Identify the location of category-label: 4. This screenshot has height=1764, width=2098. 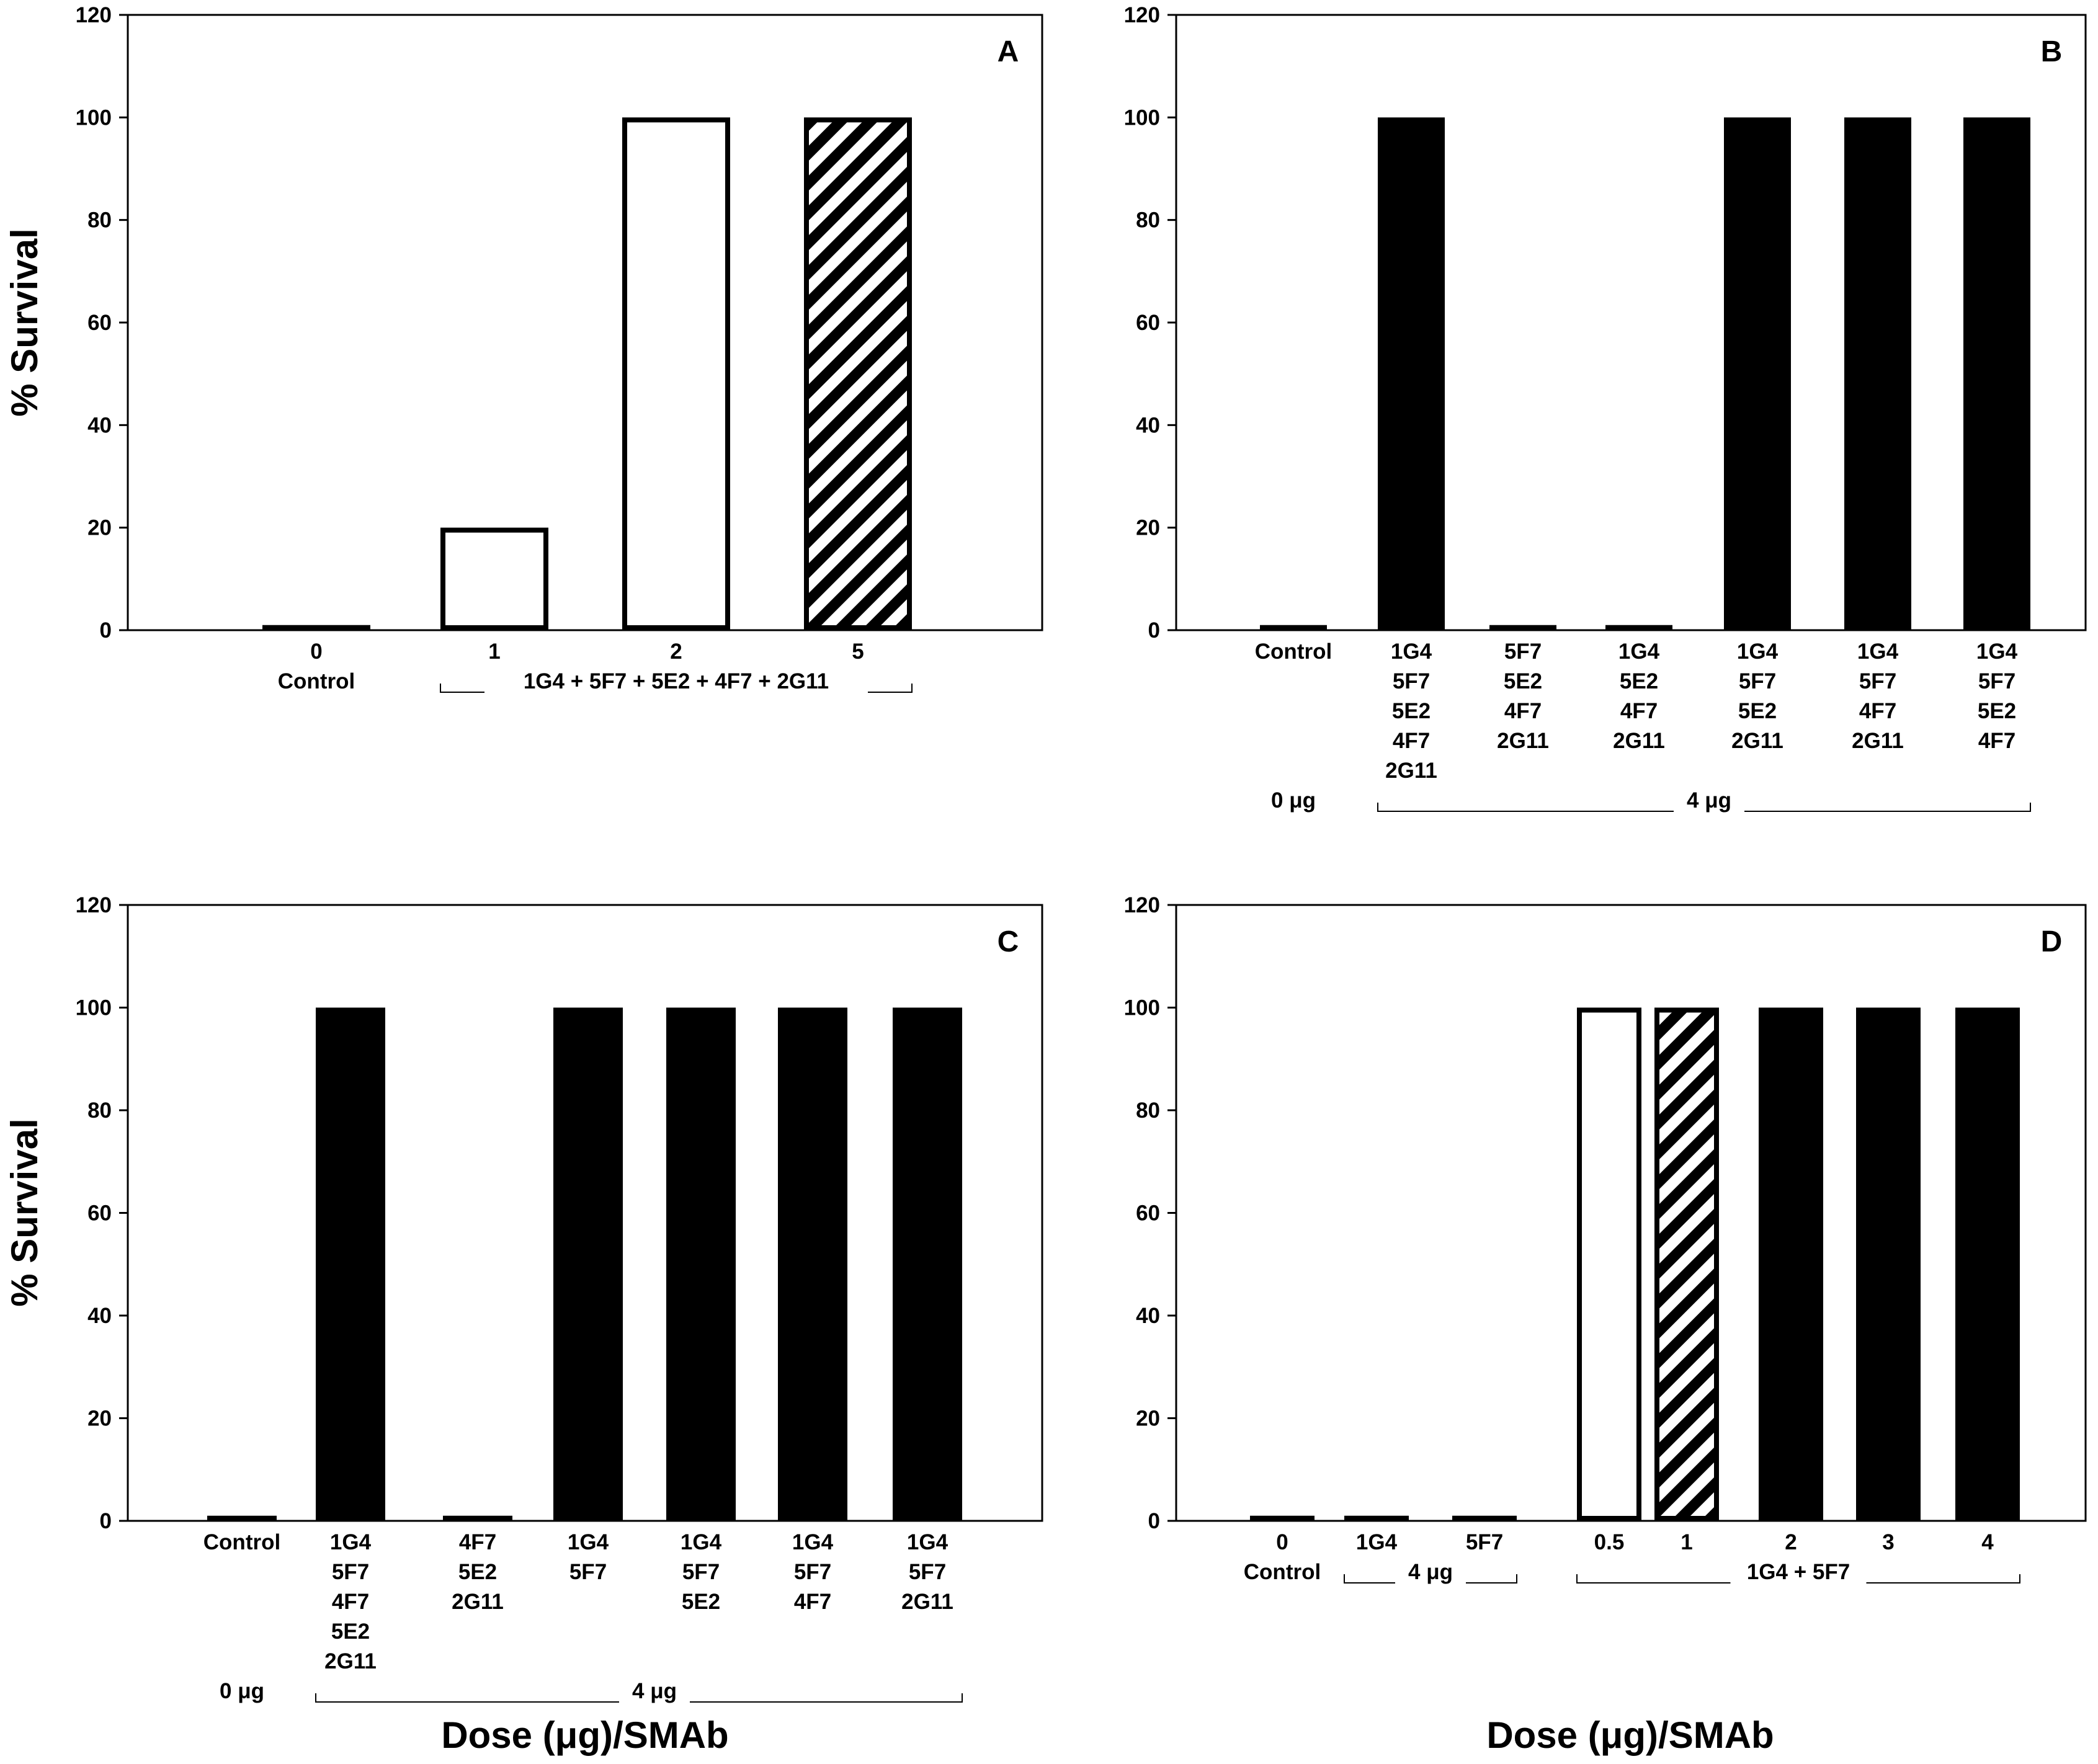
(1988, 1542).